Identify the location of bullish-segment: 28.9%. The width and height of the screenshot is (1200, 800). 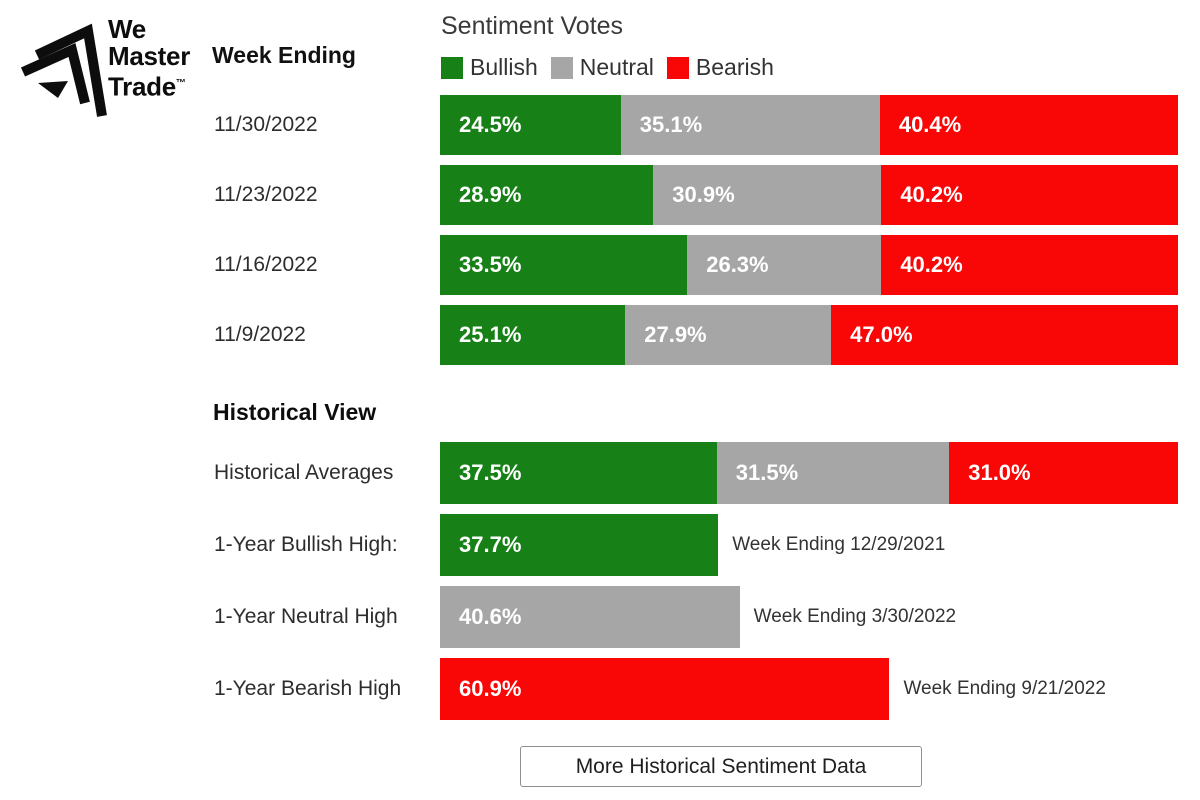
(547, 195).